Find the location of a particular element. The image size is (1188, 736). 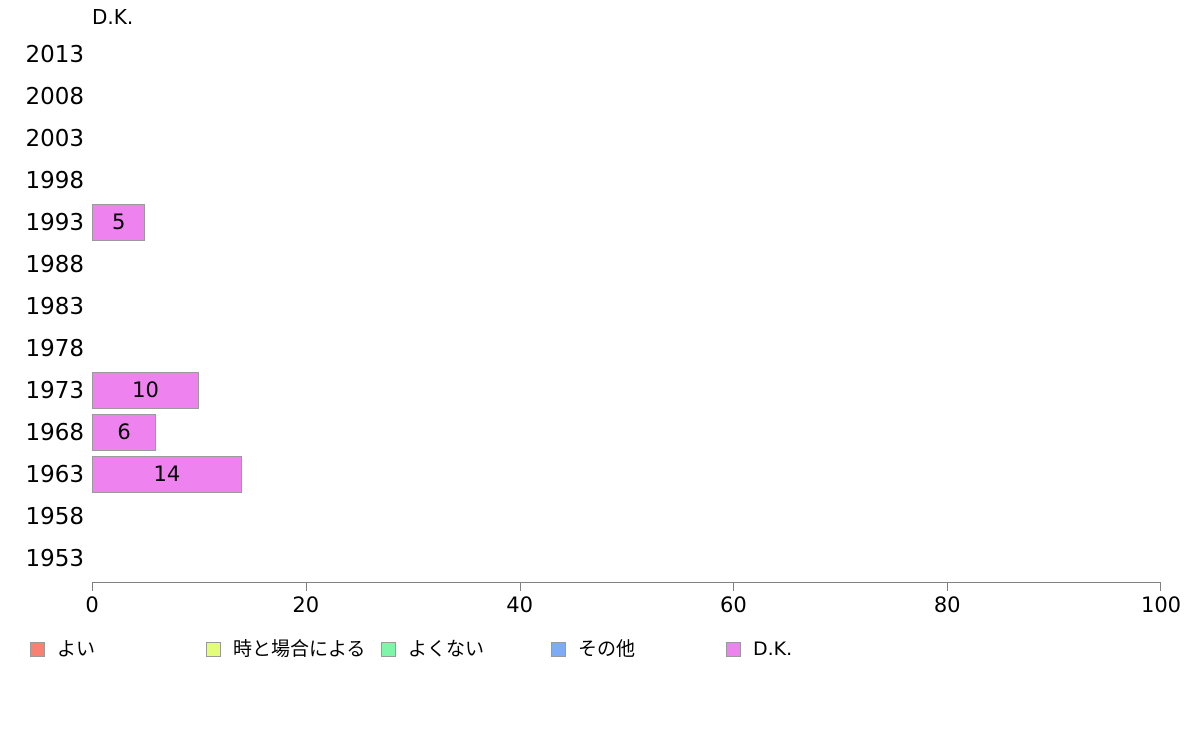

chart-row: 1998 is located at coordinates (580, 181).